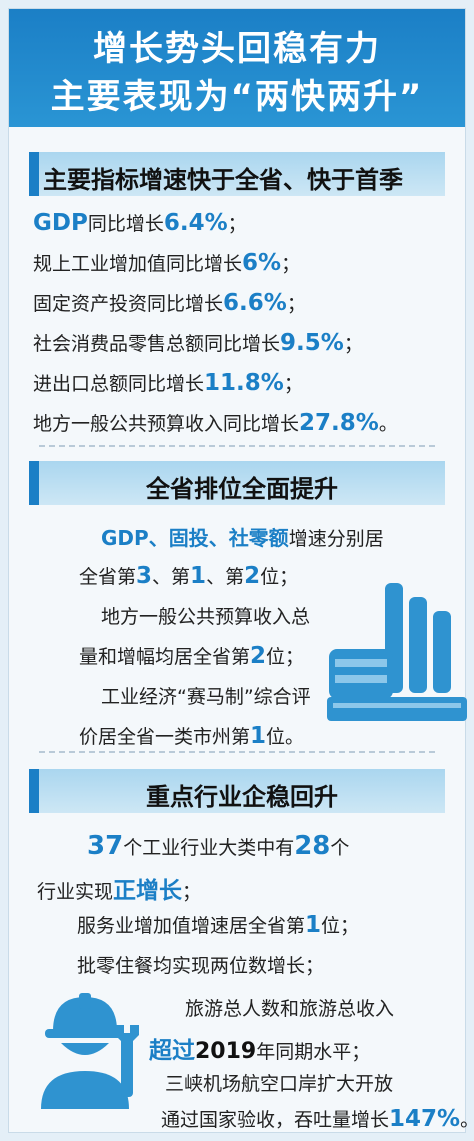  I want to click on ranking-text: 全省第, so click(108, 577).